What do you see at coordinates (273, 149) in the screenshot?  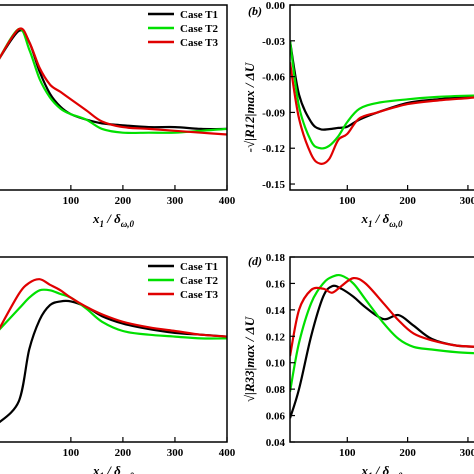 I see `y-tick-label: -0.12` at bounding box center [273, 149].